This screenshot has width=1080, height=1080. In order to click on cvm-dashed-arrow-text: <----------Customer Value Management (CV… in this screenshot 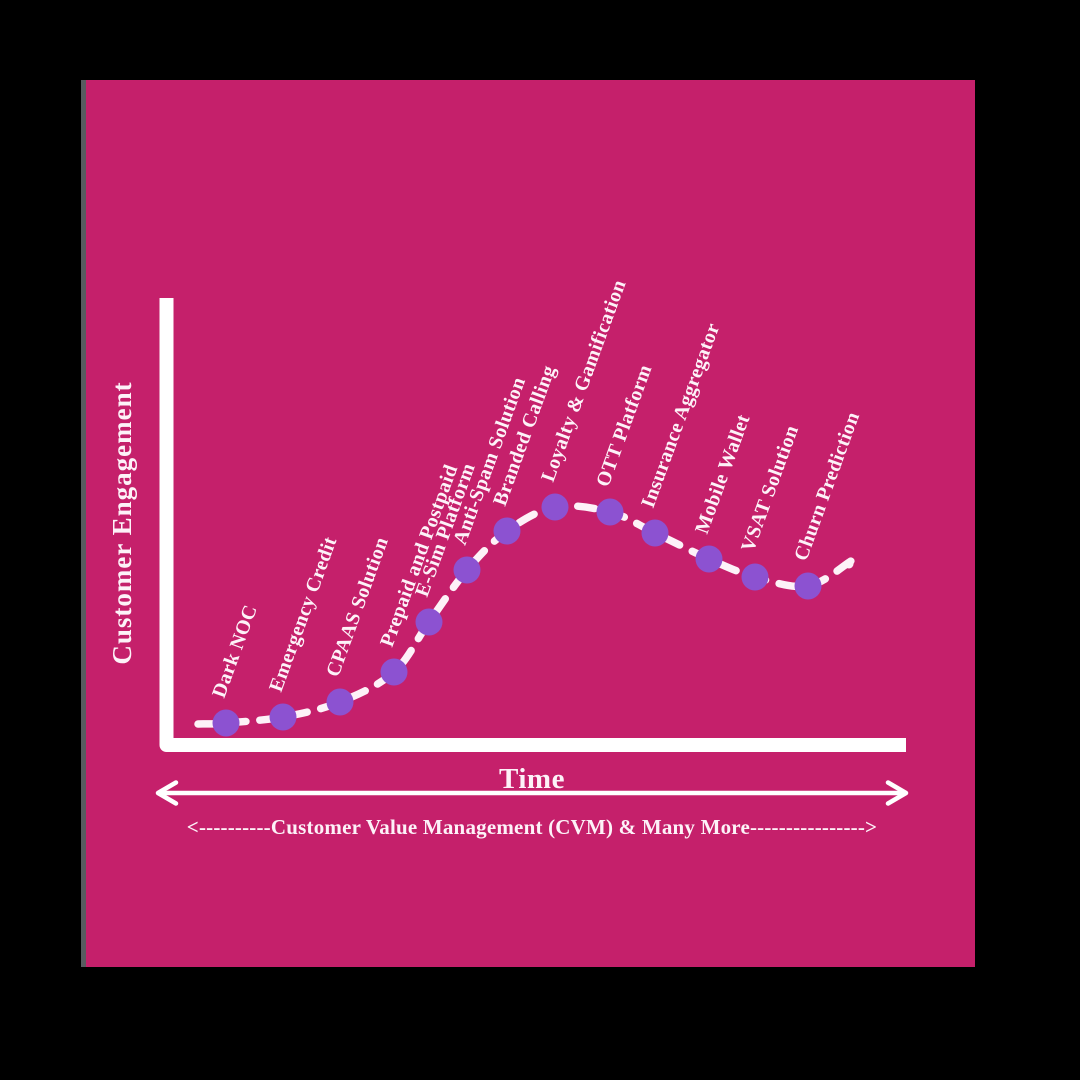, I will do `click(532, 827)`.